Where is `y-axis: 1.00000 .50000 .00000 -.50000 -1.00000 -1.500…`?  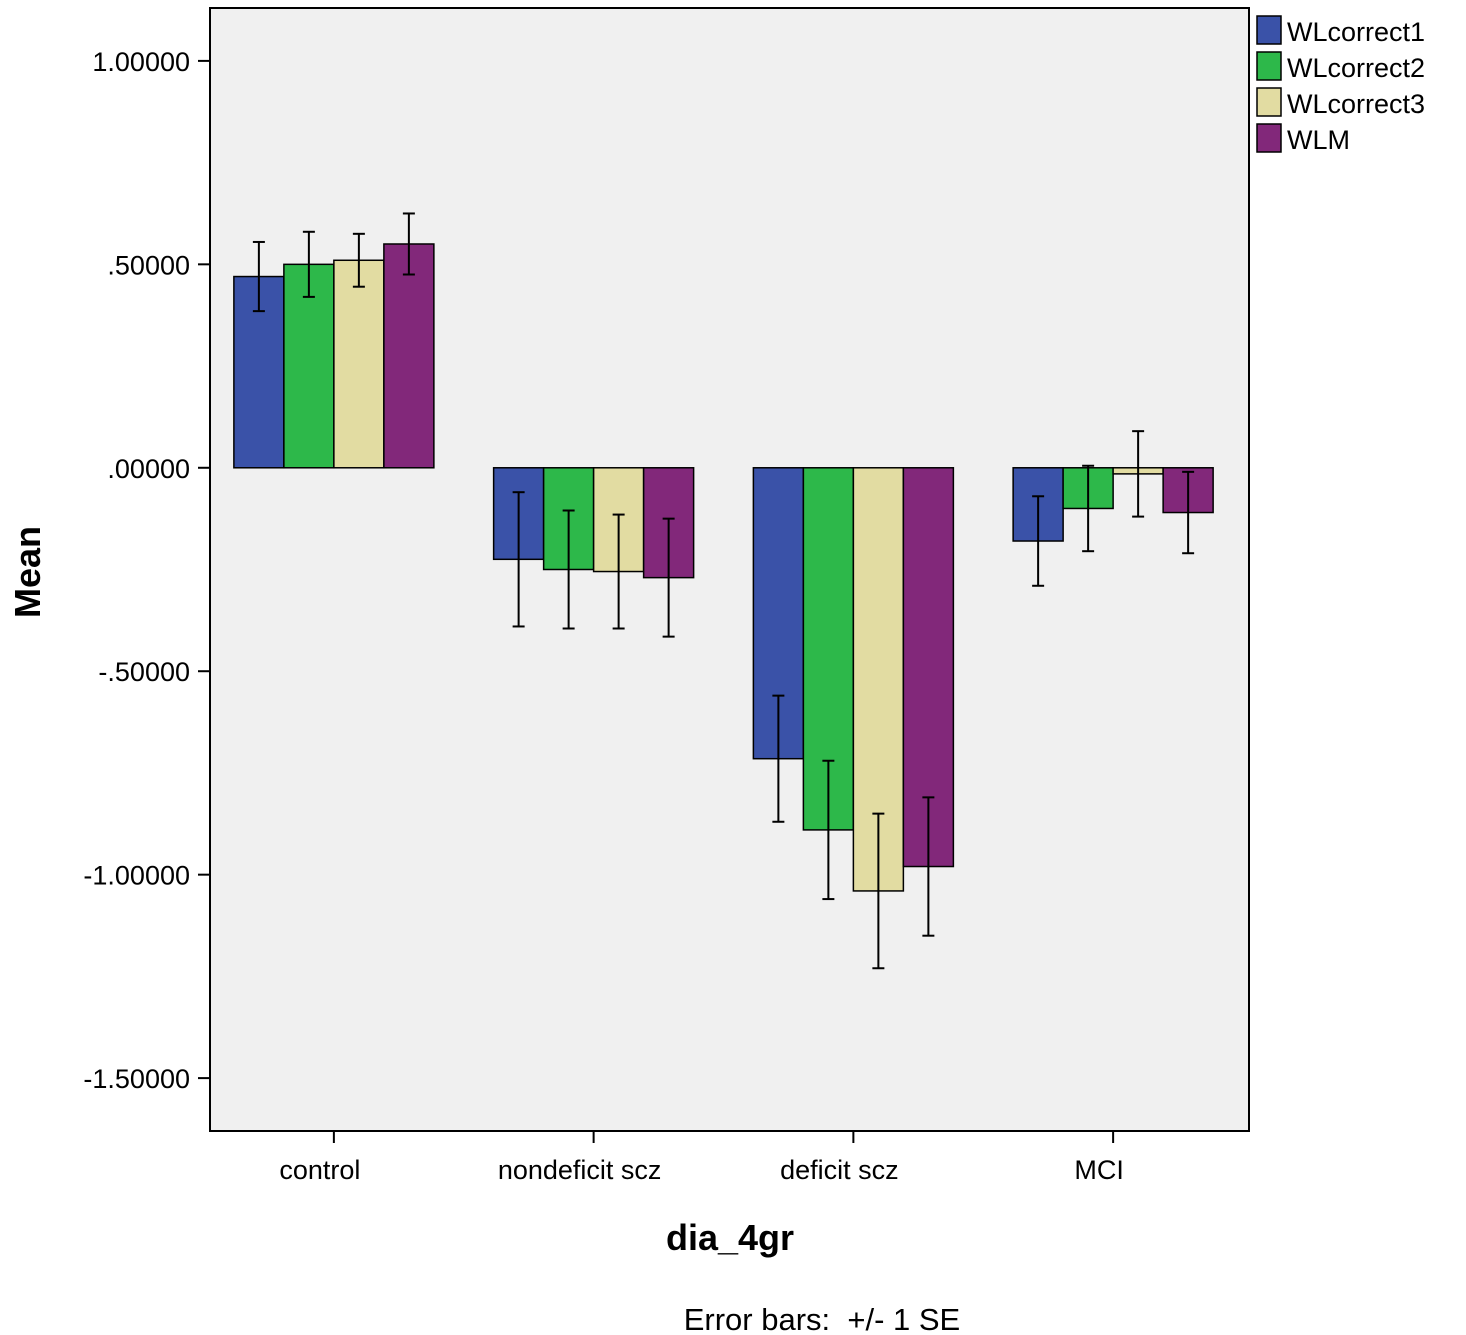
y-axis: 1.00000 .50000 .00000 -.50000 -1.00000 -1.500… is located at coordinates (146, 570).